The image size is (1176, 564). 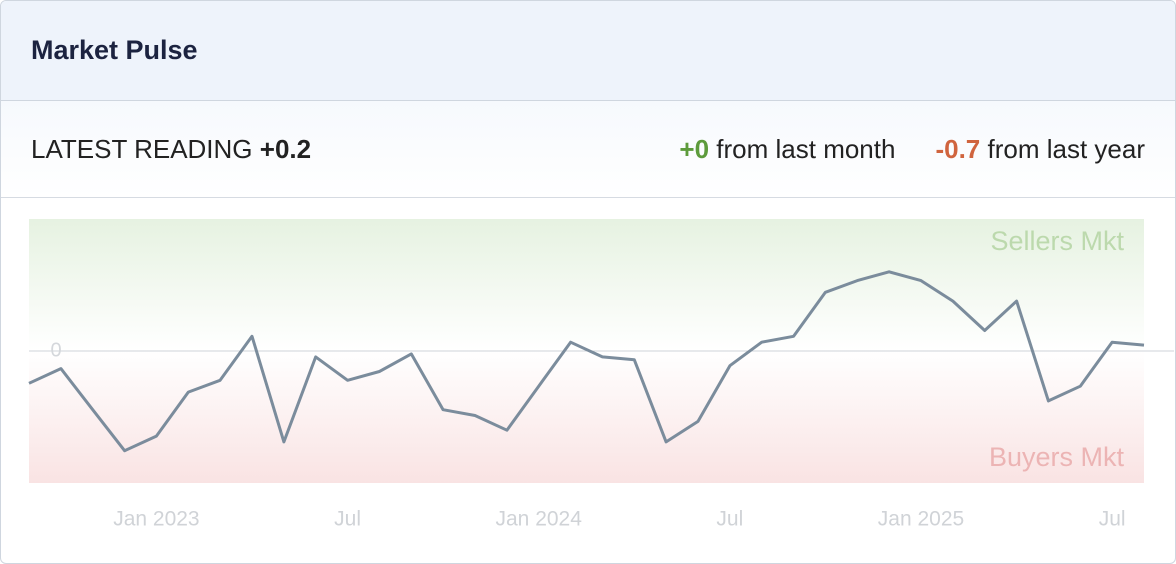 I want to click on year-change-text: from last year, so click(x=1066, y=148).